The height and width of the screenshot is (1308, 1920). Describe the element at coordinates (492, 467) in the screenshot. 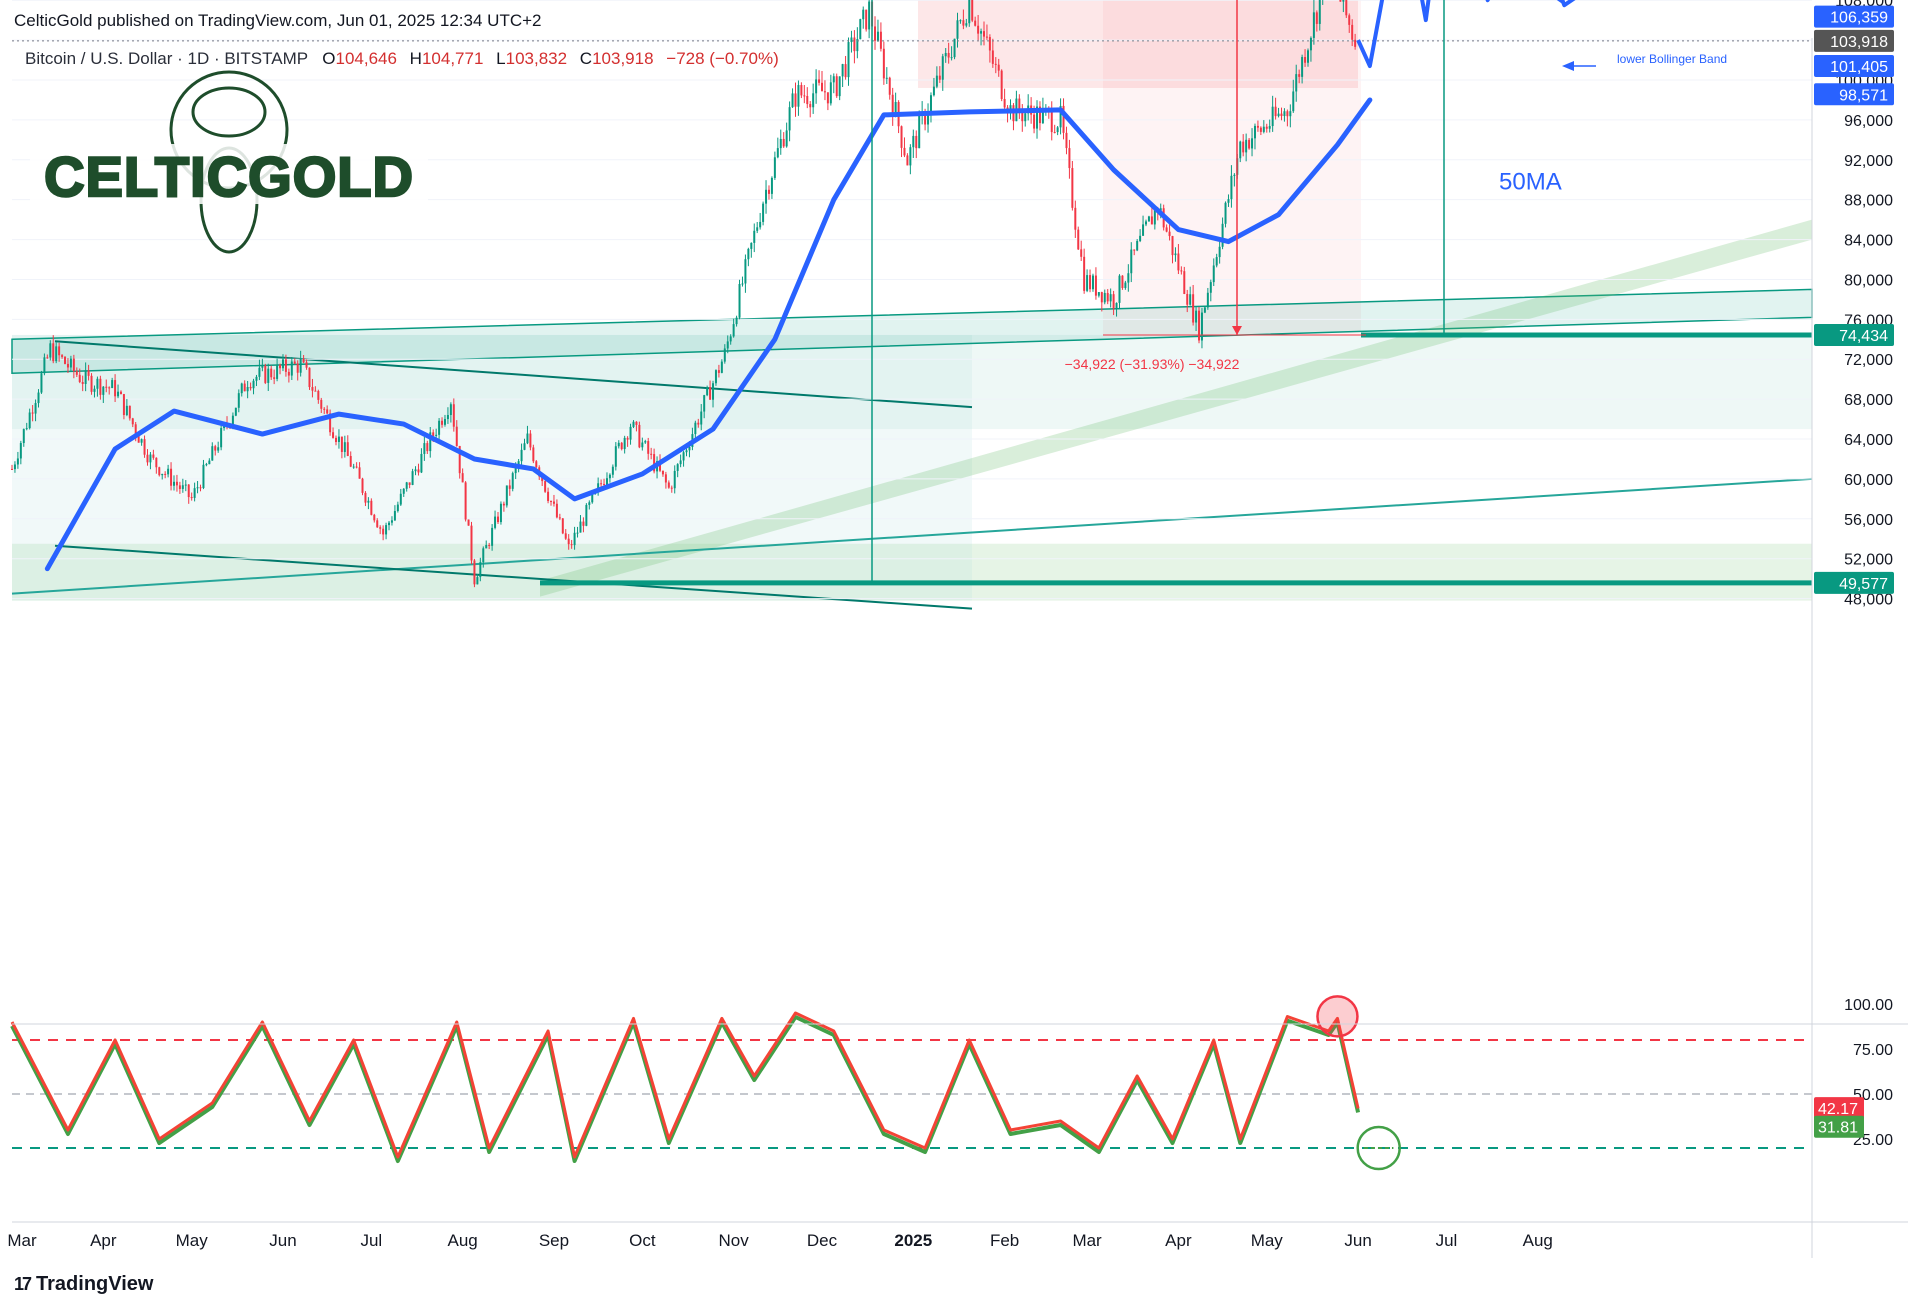

I see `range-zone` at that location.